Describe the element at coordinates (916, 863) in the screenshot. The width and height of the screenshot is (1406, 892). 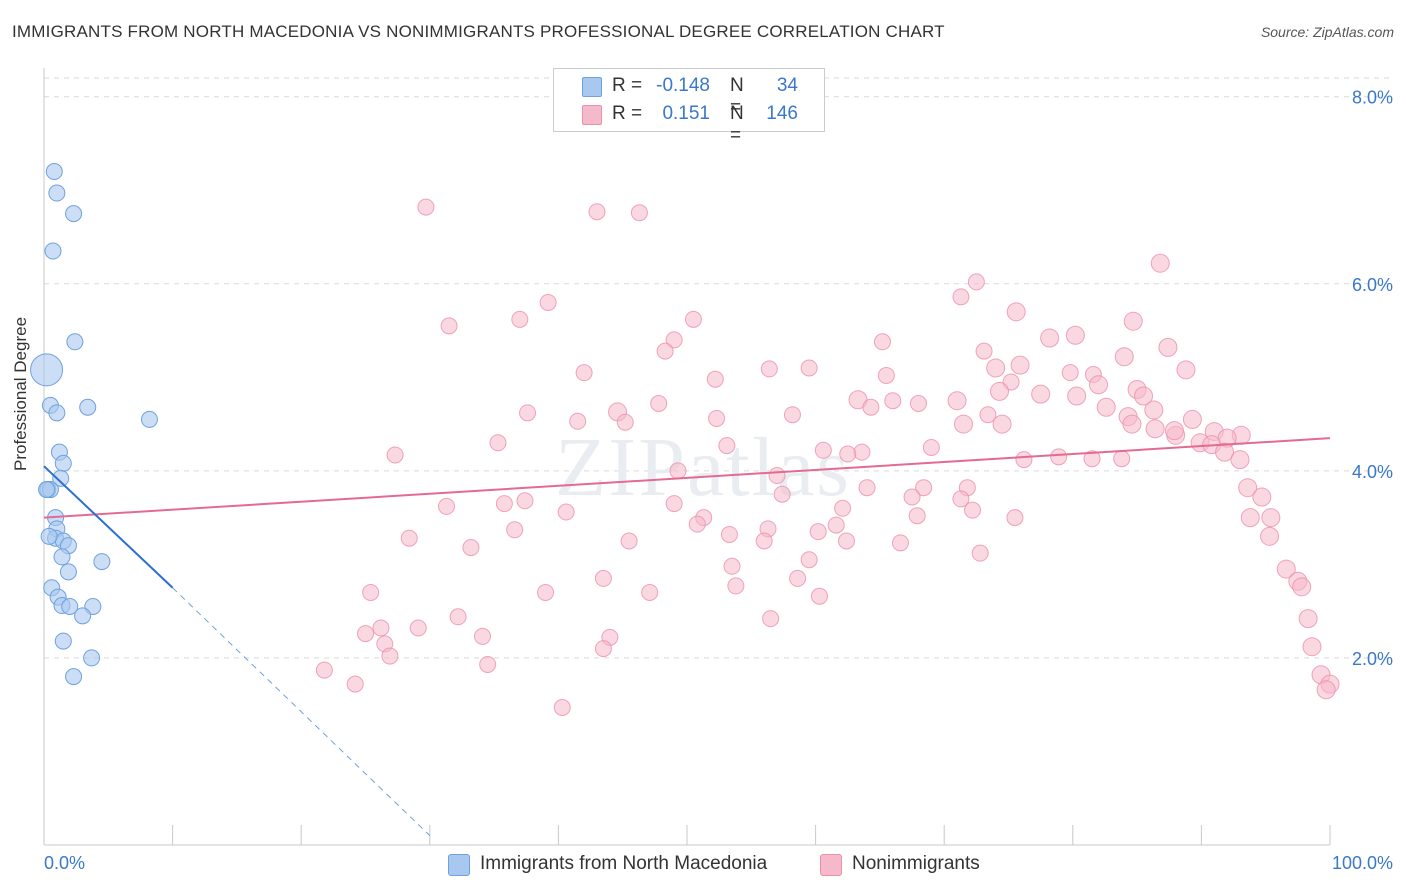
I see `legend-label: Nonimmigrants` at that location.